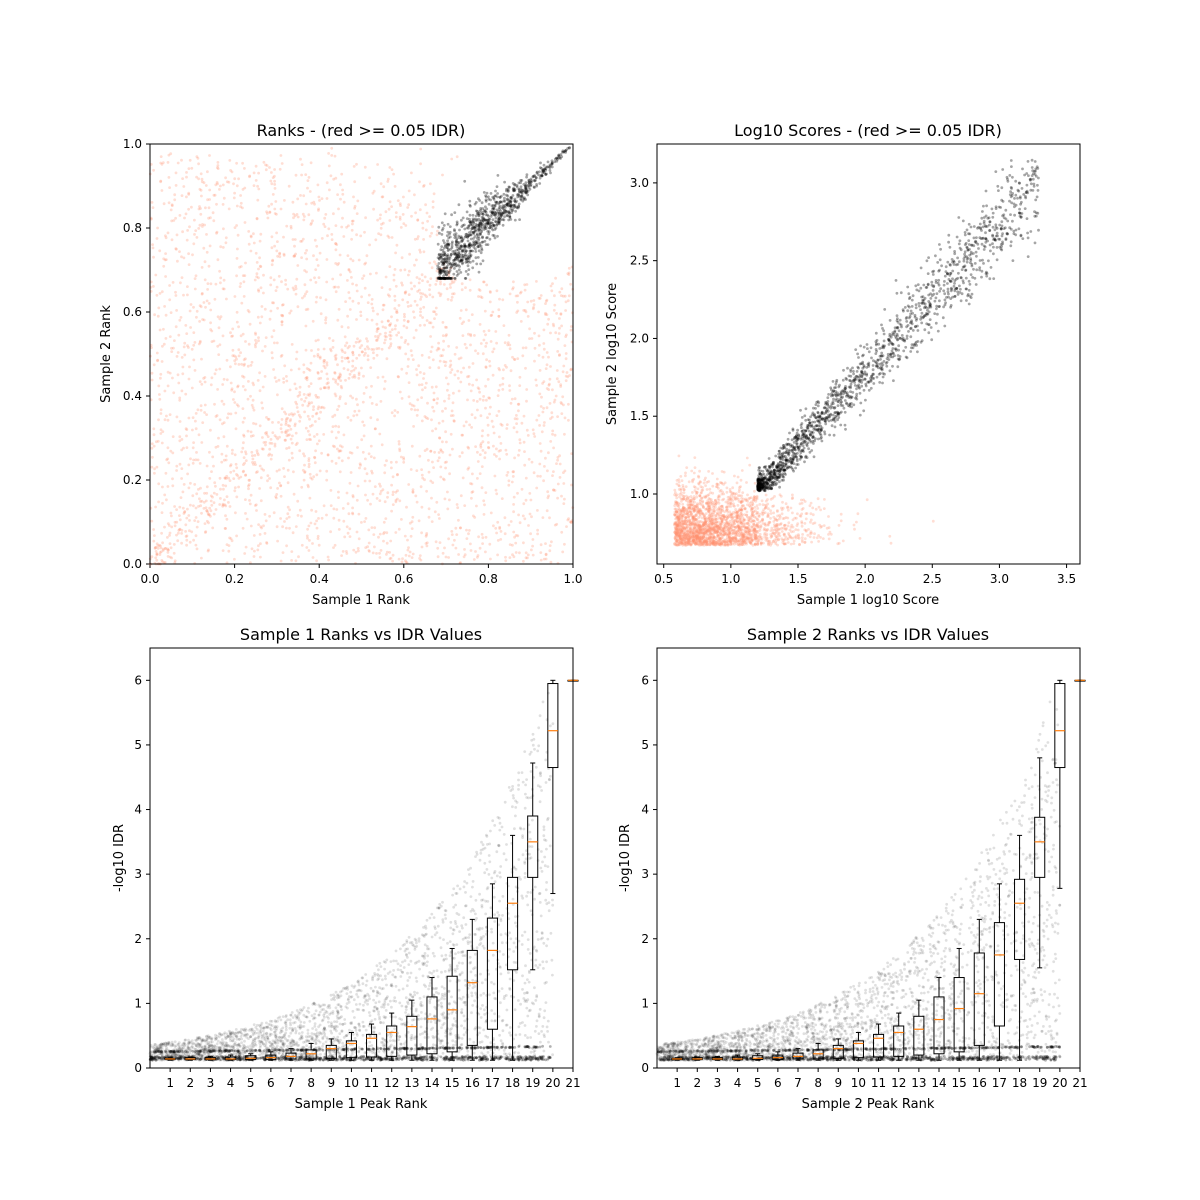 The width and height of the screenshot is (1200, 1200). I want to click on ranks-xtick-label: 0.6, so click(403, 579).